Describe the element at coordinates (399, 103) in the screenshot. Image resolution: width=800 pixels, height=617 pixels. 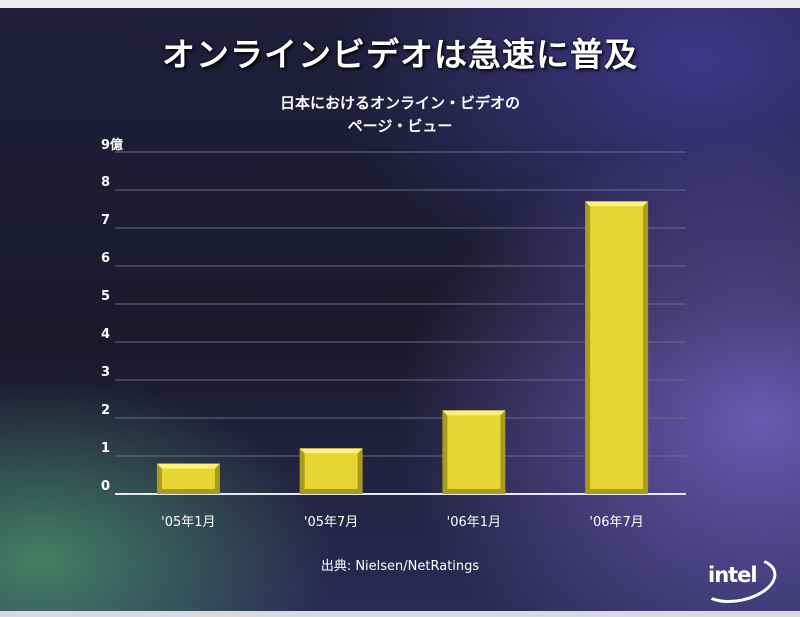
I see `chart-subtitle-line1: 日本におけるオンライン・ビデオの` at that location.